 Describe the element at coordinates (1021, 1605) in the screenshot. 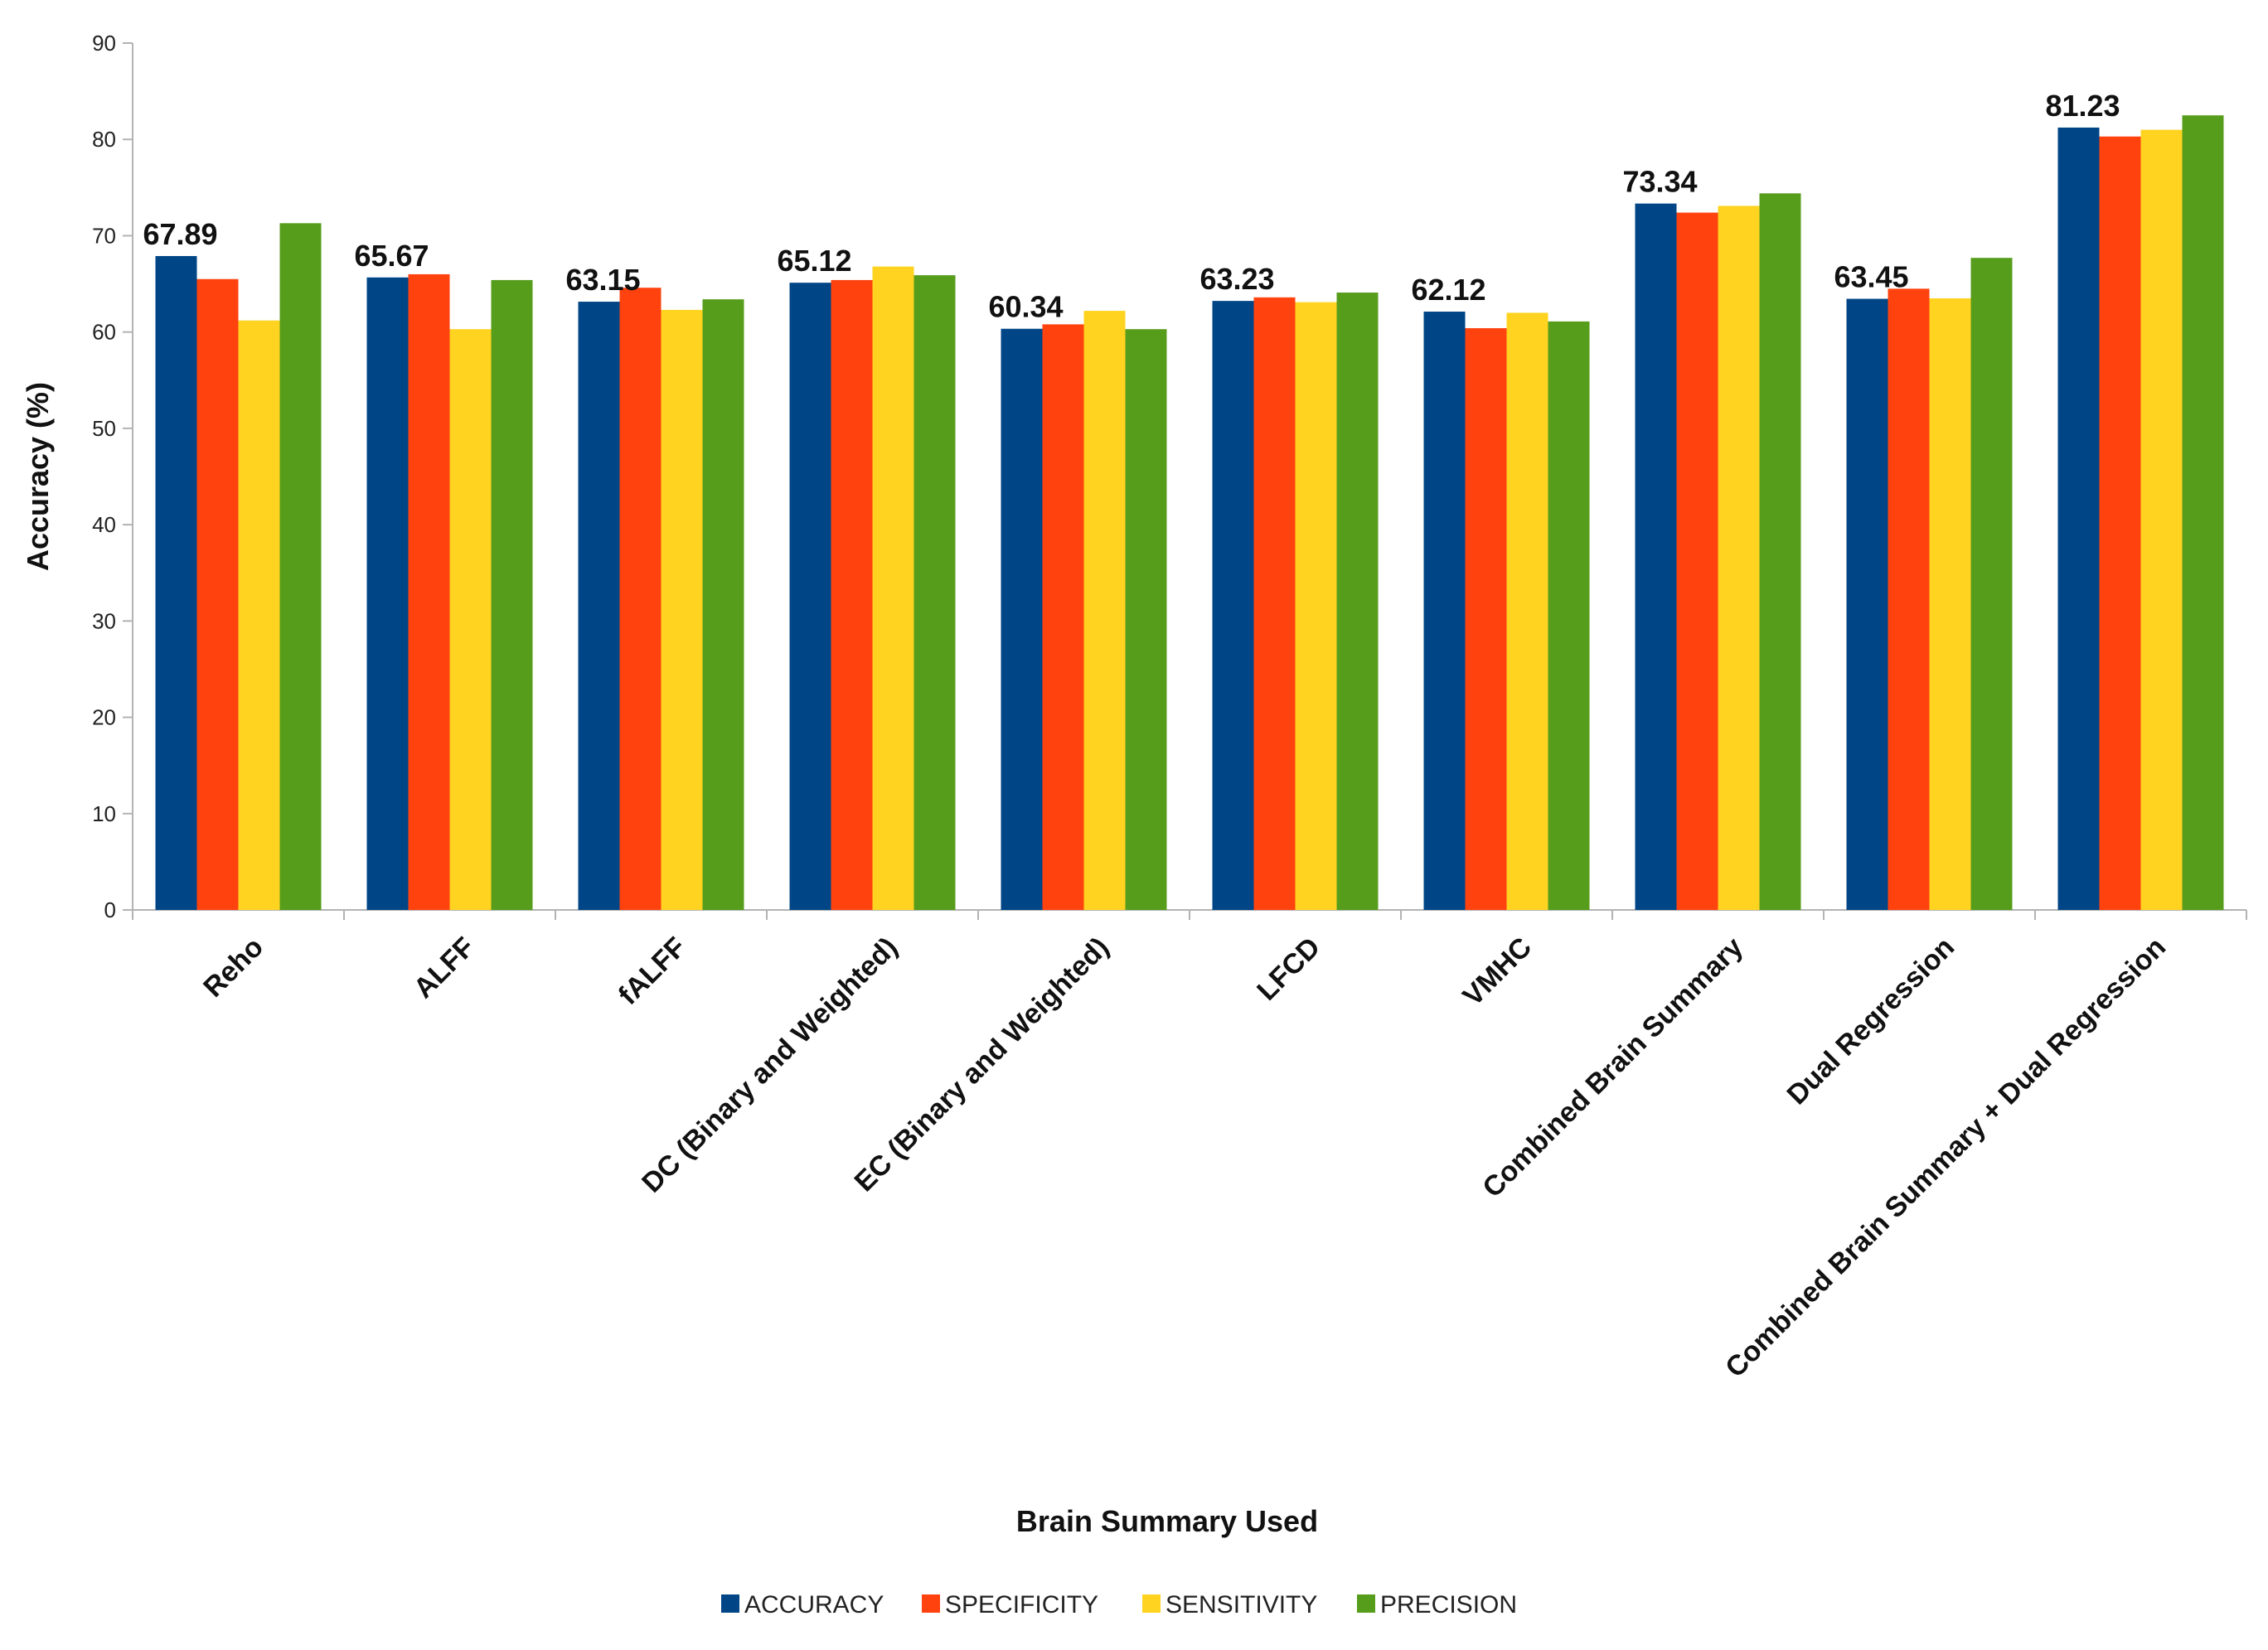

I see `legend-label: SPECIFICITY` at that location.